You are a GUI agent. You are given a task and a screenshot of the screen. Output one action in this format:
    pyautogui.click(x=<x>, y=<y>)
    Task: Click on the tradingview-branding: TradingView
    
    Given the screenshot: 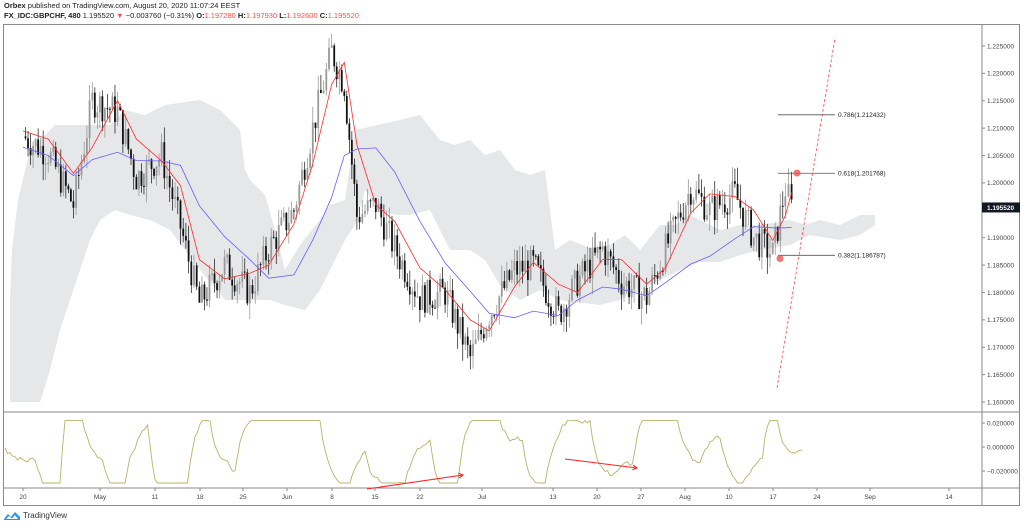 What is the action you would take?
    pyautogui.click(x=35, y=515)
    